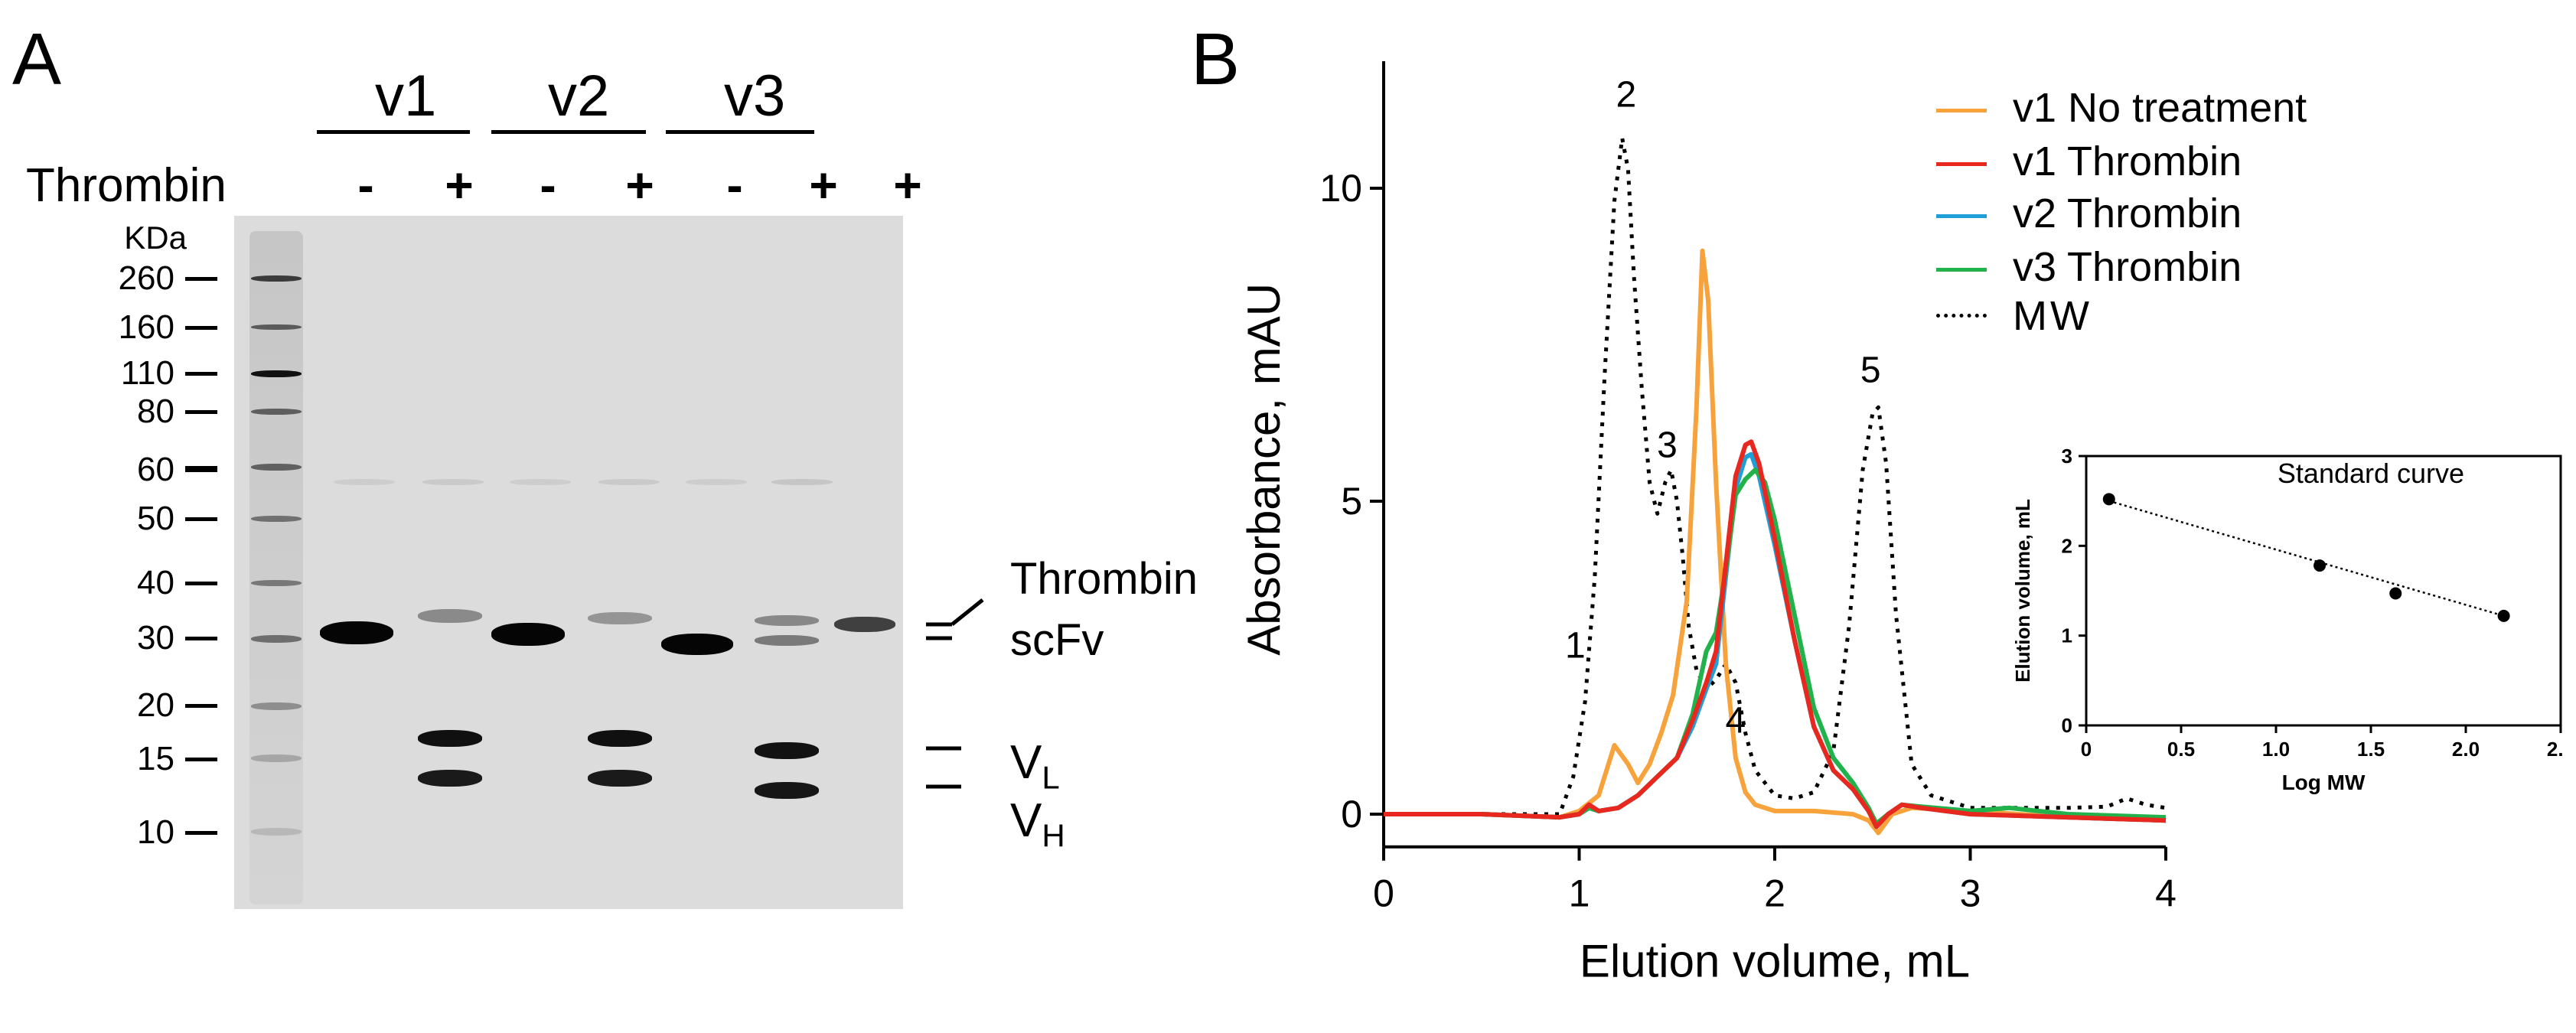 This screenshot has height=1033, width=2576. I want to click on lane6-vl-band, so click(787, 751).